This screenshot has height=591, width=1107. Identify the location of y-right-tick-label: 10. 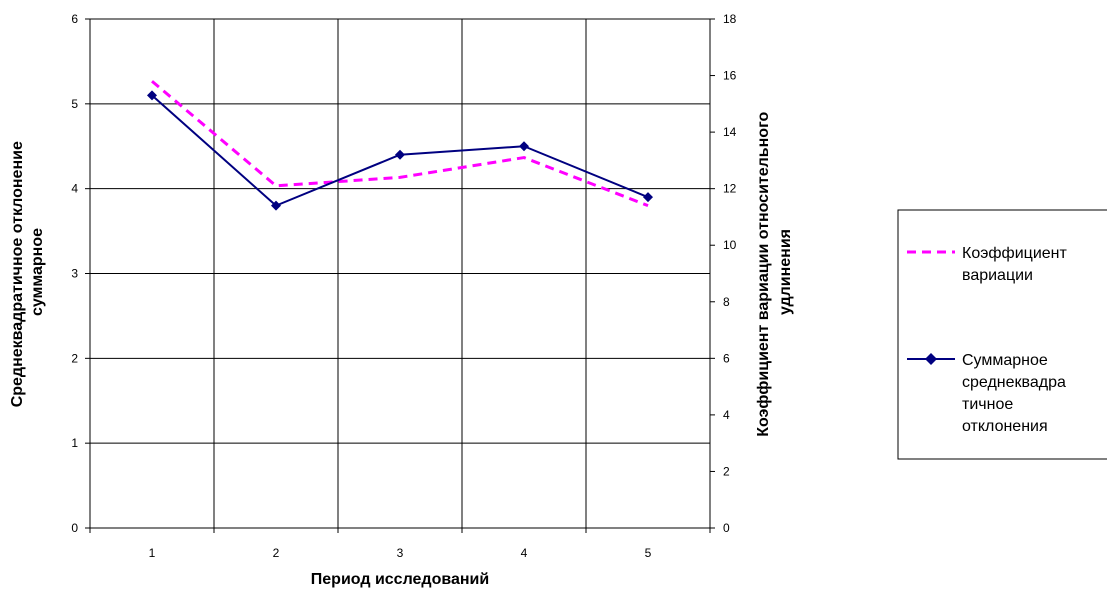
(730, 245).